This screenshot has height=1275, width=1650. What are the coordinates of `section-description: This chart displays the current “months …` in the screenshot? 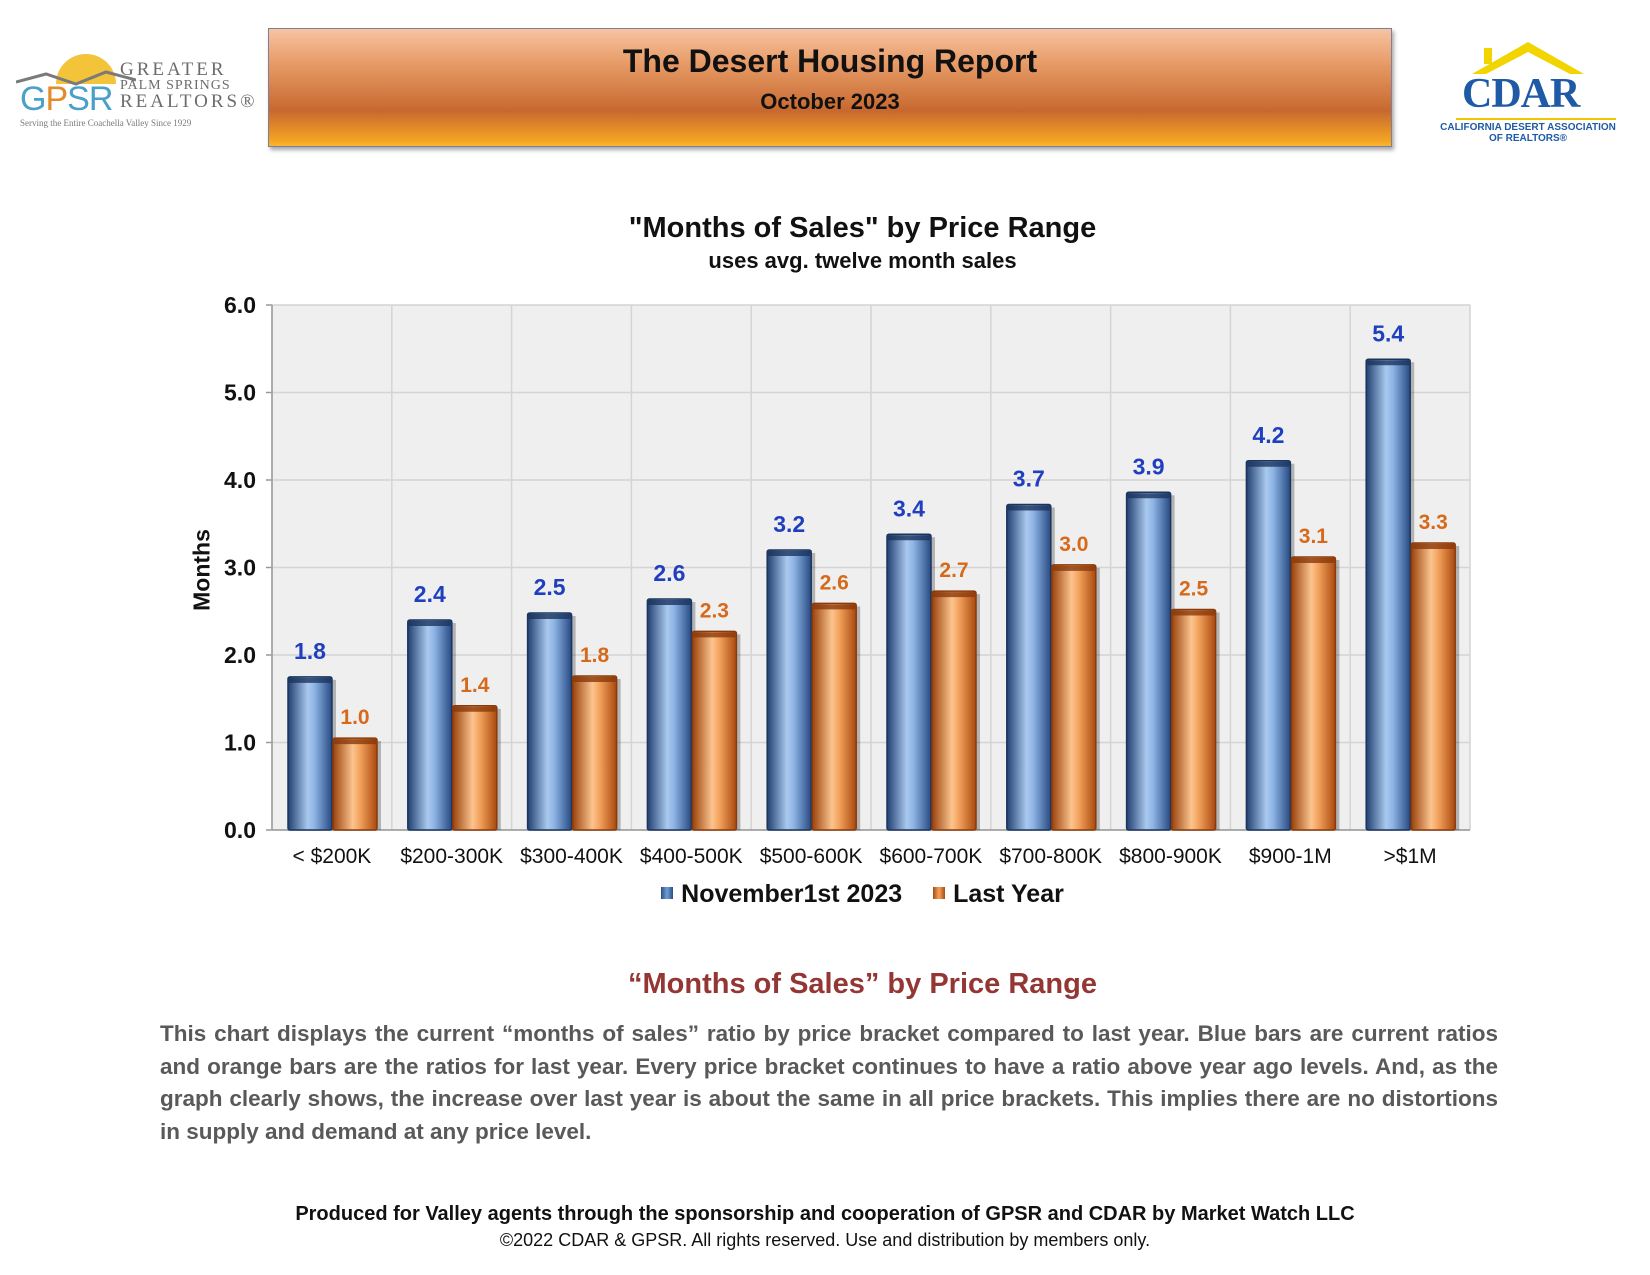 It's located at (829, 1082).